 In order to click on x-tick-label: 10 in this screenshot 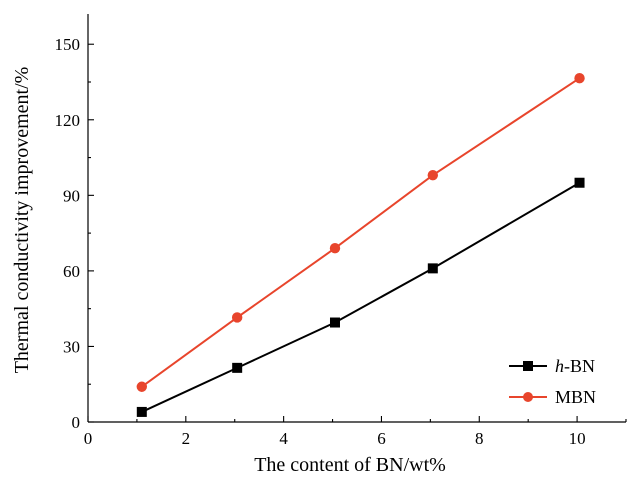, I will do `click(577, 438)`.